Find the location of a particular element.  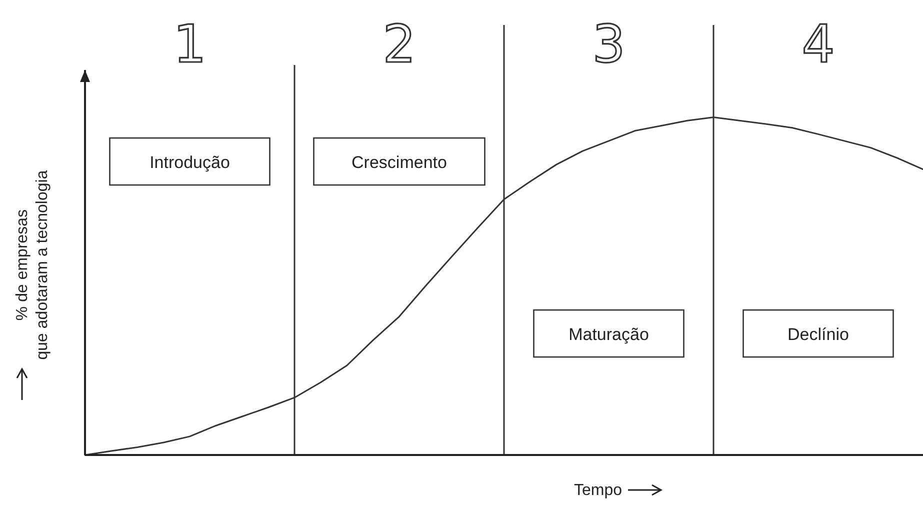

text: 1 is located at coordinates (189, 45).